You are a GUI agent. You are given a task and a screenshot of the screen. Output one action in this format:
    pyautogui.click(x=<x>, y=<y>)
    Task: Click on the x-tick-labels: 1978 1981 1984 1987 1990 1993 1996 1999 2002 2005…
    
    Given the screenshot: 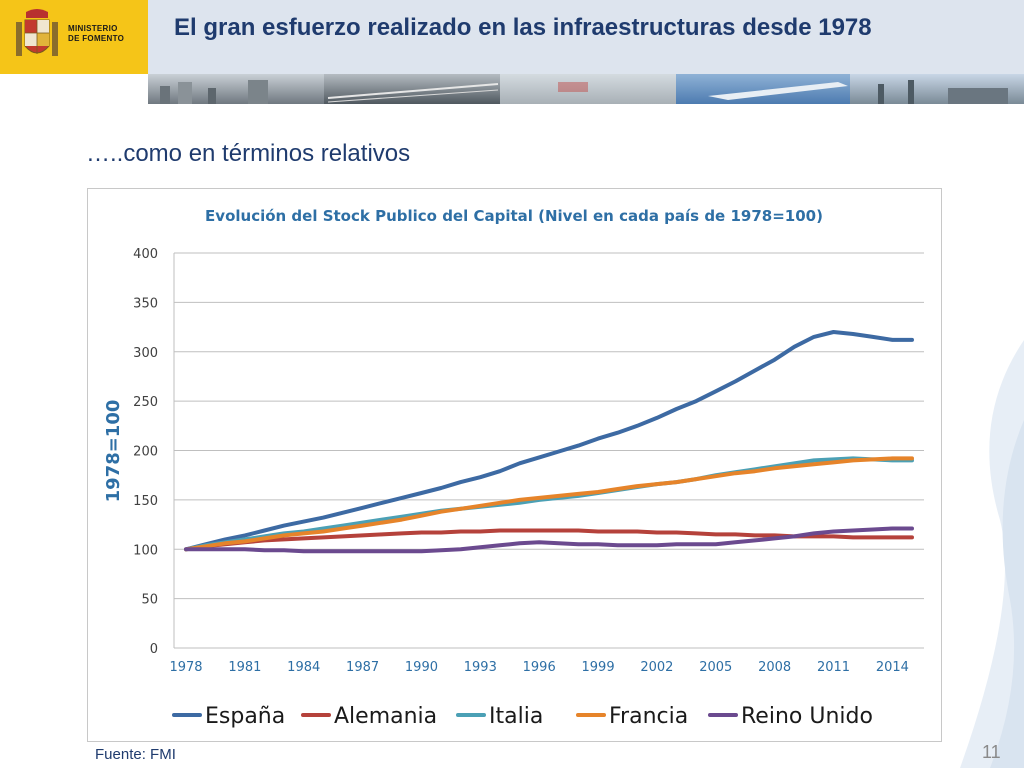 What is the action you would take?
    pyautogui.click(x=538, y=667)
    